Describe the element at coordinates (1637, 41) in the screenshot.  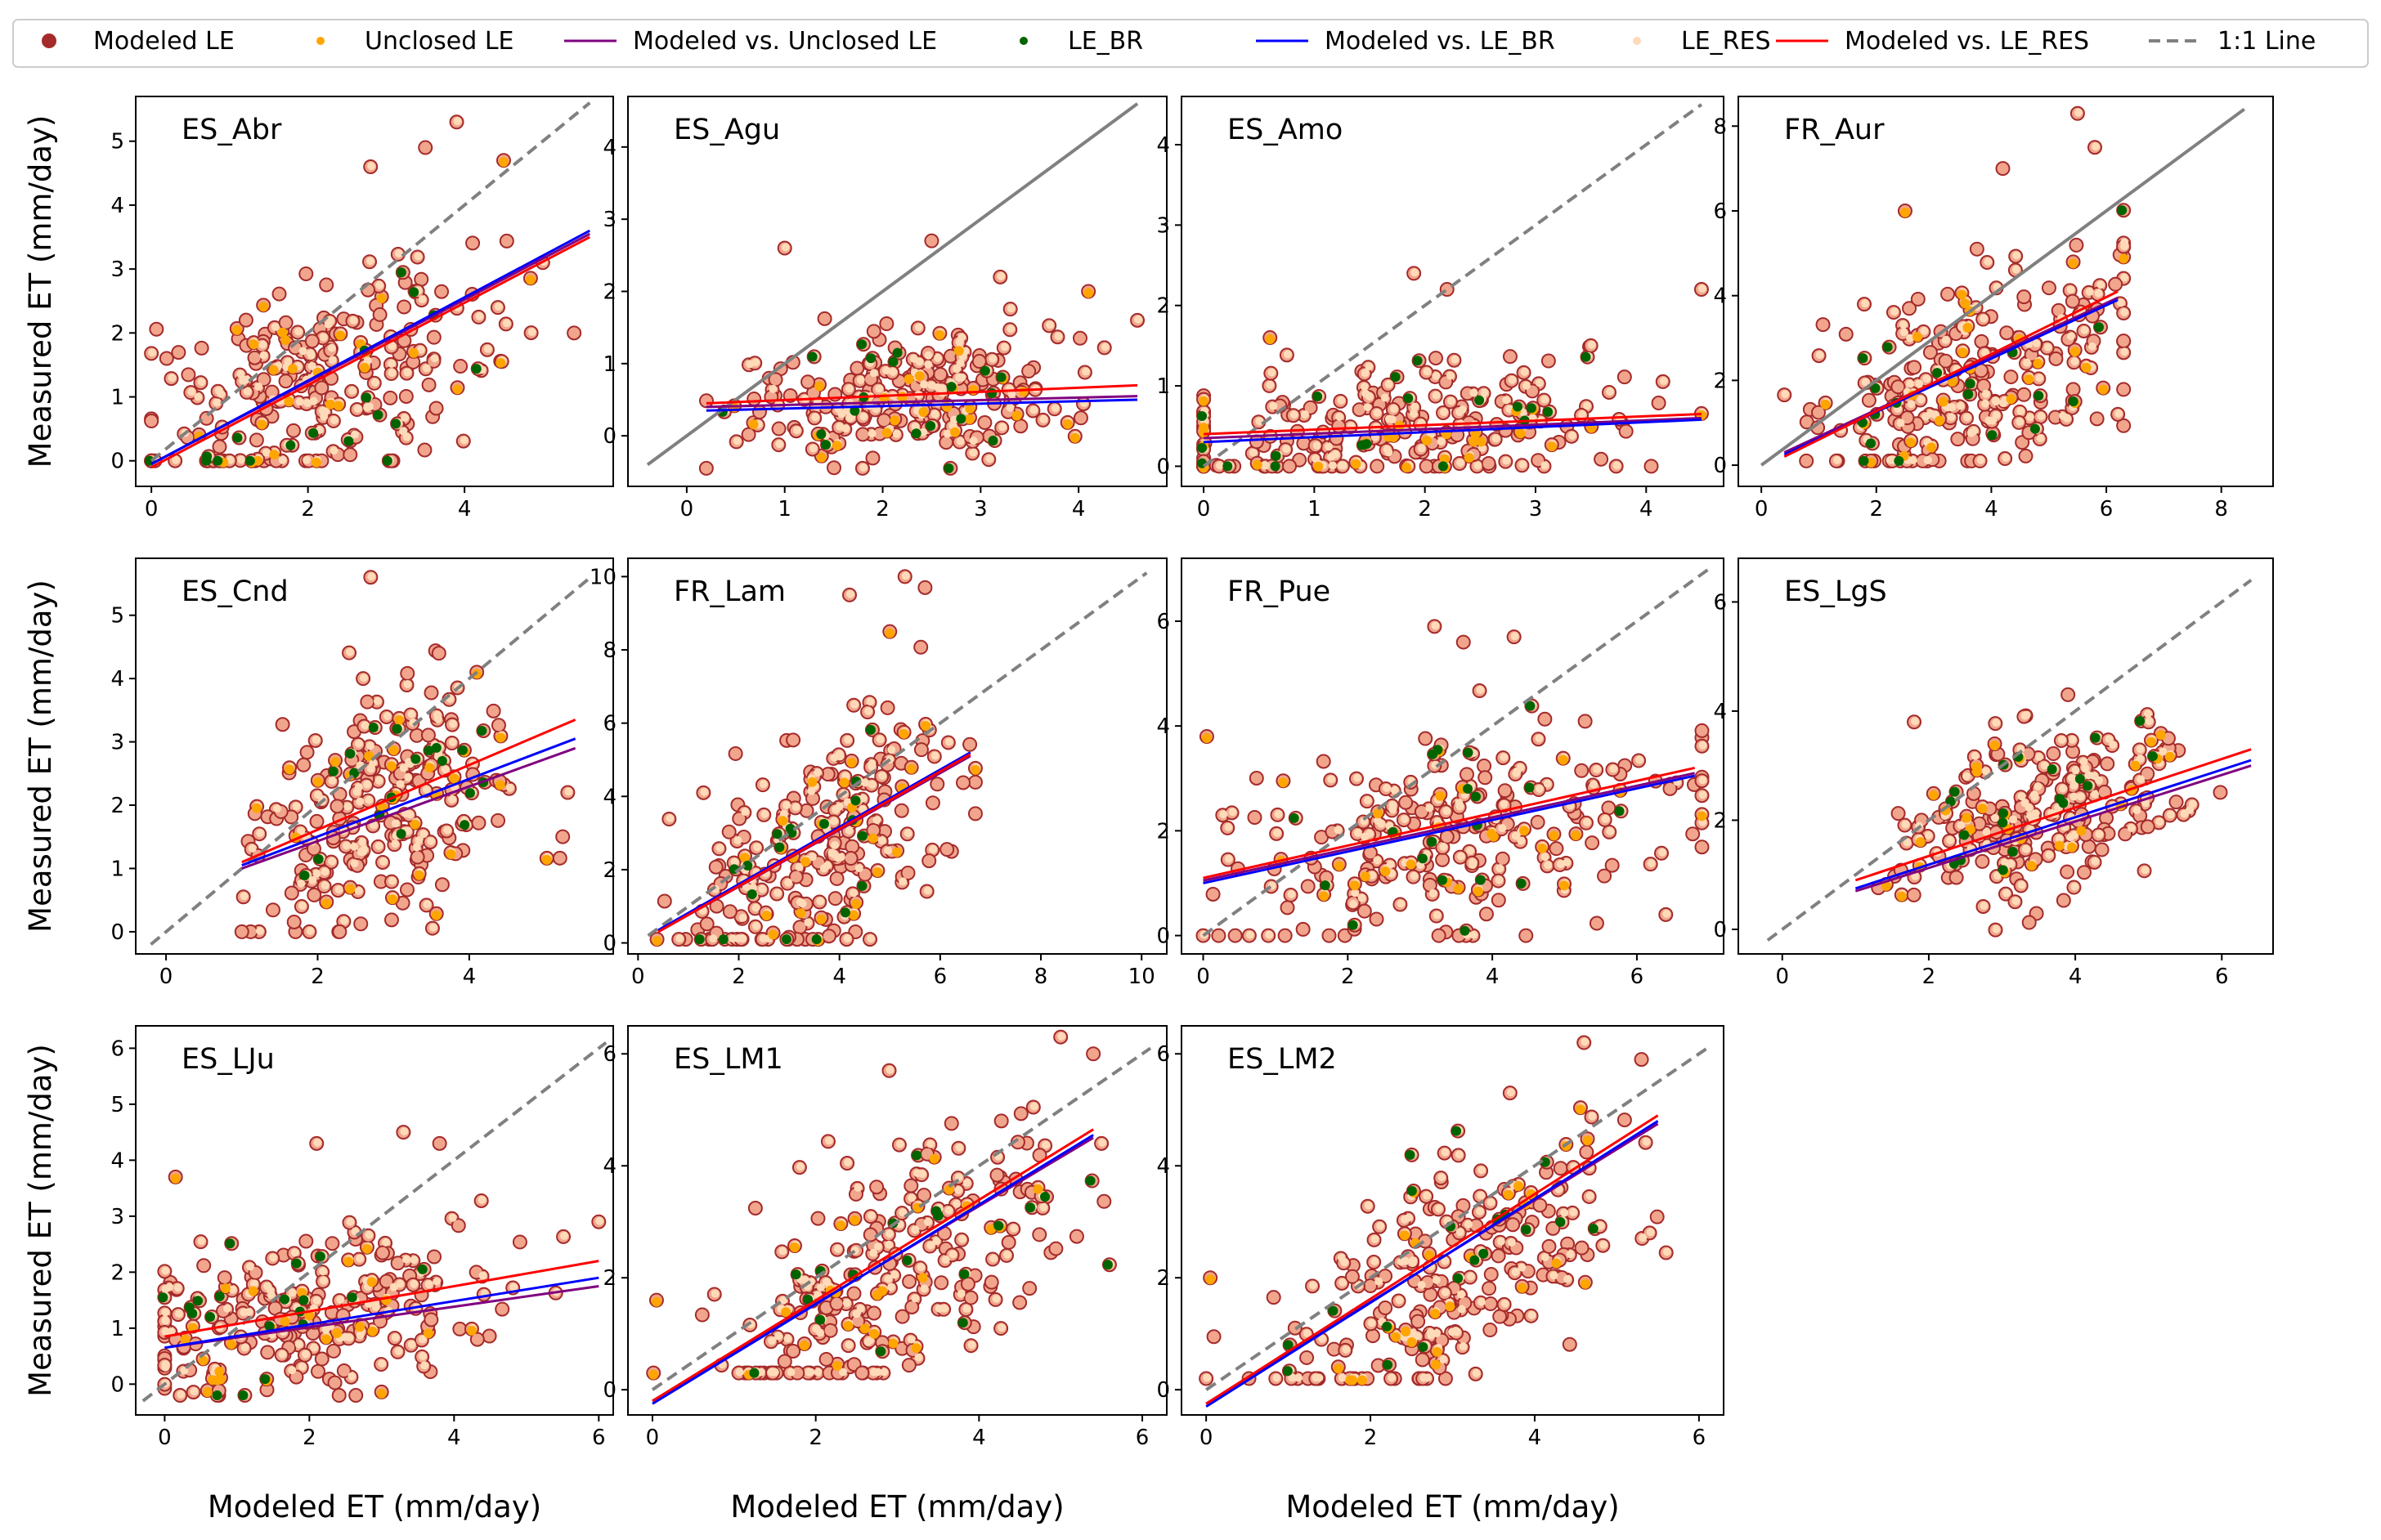
I see `legend-marker-le-res` at that location.